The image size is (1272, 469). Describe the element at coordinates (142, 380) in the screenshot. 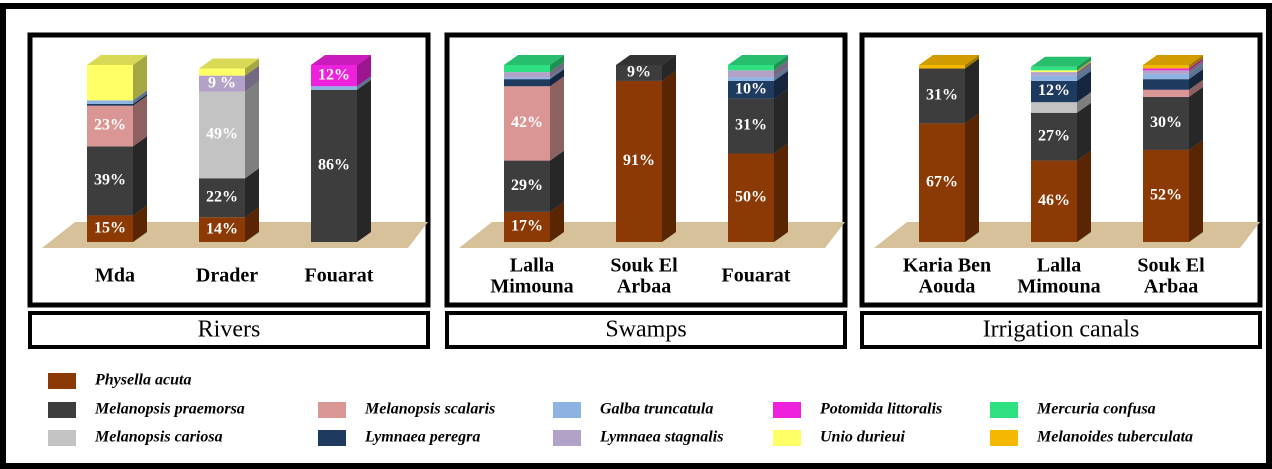

I see `legend-label: Physella acuta` at that location.